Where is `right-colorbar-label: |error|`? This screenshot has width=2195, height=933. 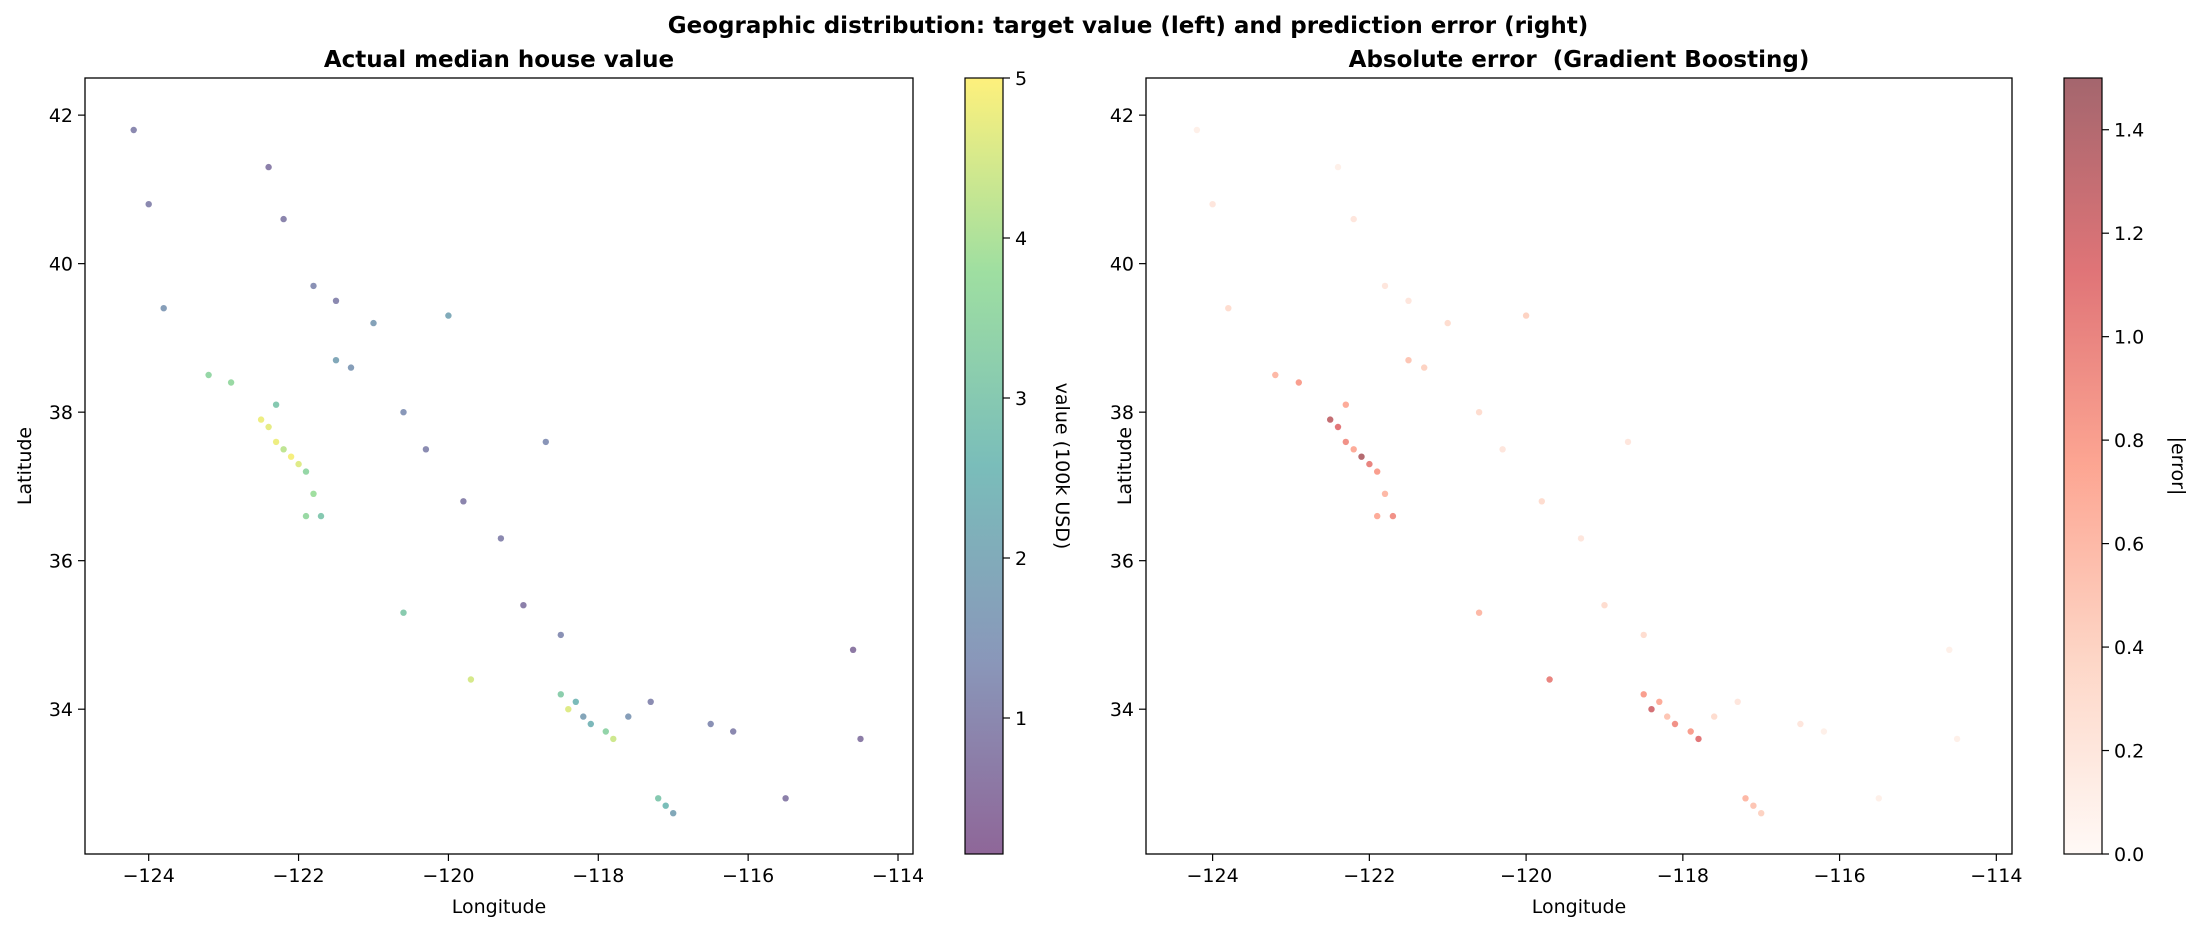 right-colorbar-label: |error| is located at coordinates (2178, 466).